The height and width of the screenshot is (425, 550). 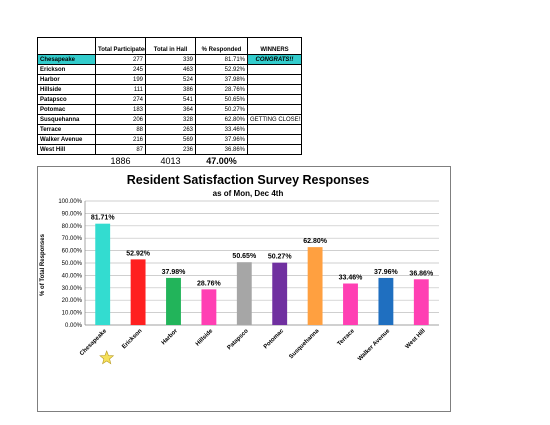 I want to click on y-tick-label: 0.00%, so click(x=74, y=326).